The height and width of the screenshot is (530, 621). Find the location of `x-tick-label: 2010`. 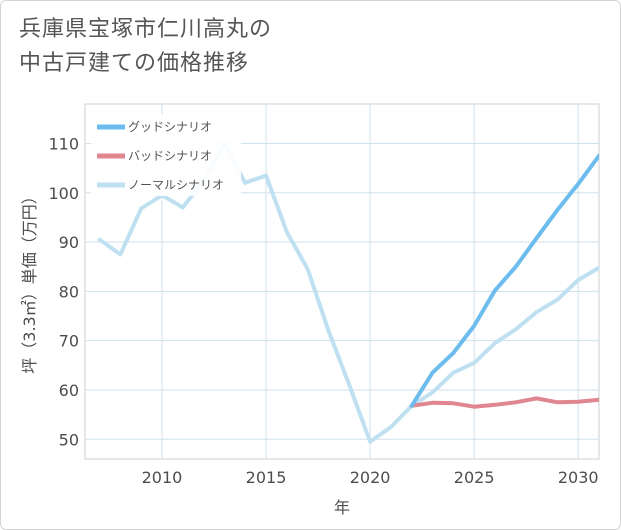

x-tick-label: 2010 is located at coordinates (162, 477).